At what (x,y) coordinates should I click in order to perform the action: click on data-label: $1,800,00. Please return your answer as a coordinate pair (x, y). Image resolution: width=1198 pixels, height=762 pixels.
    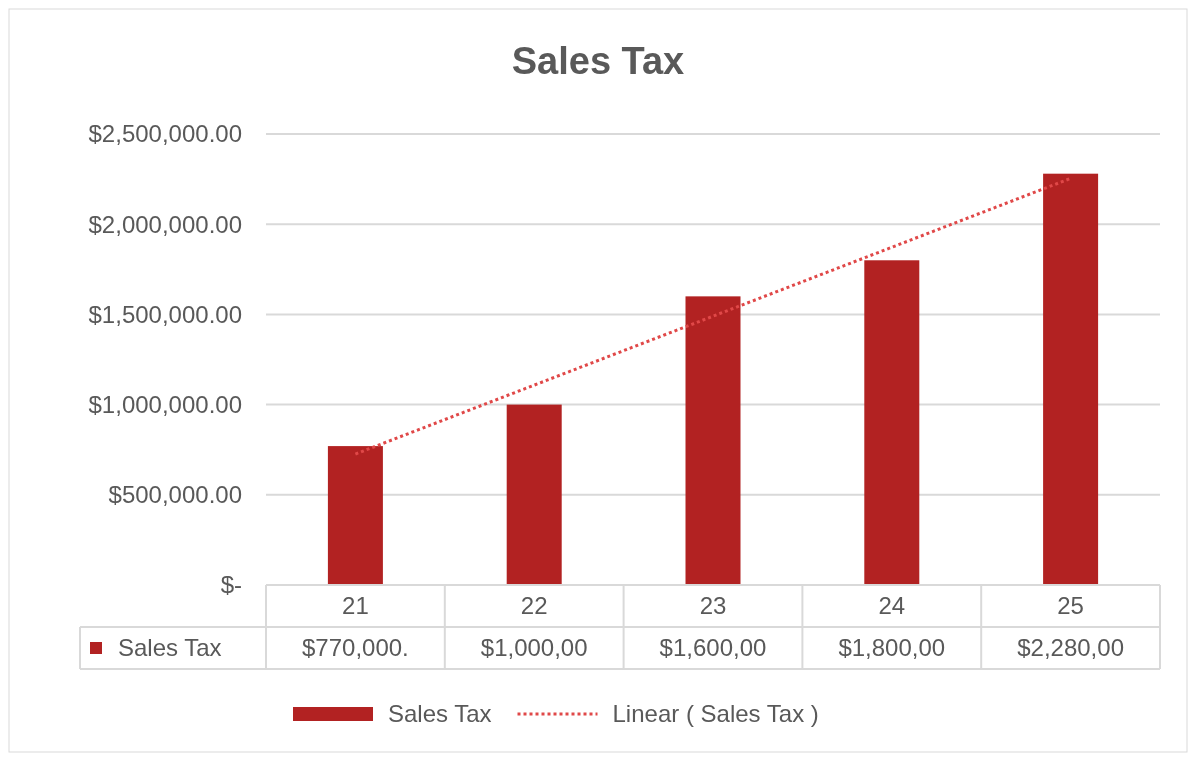
    Looking at the image, I should click on (892, 648).